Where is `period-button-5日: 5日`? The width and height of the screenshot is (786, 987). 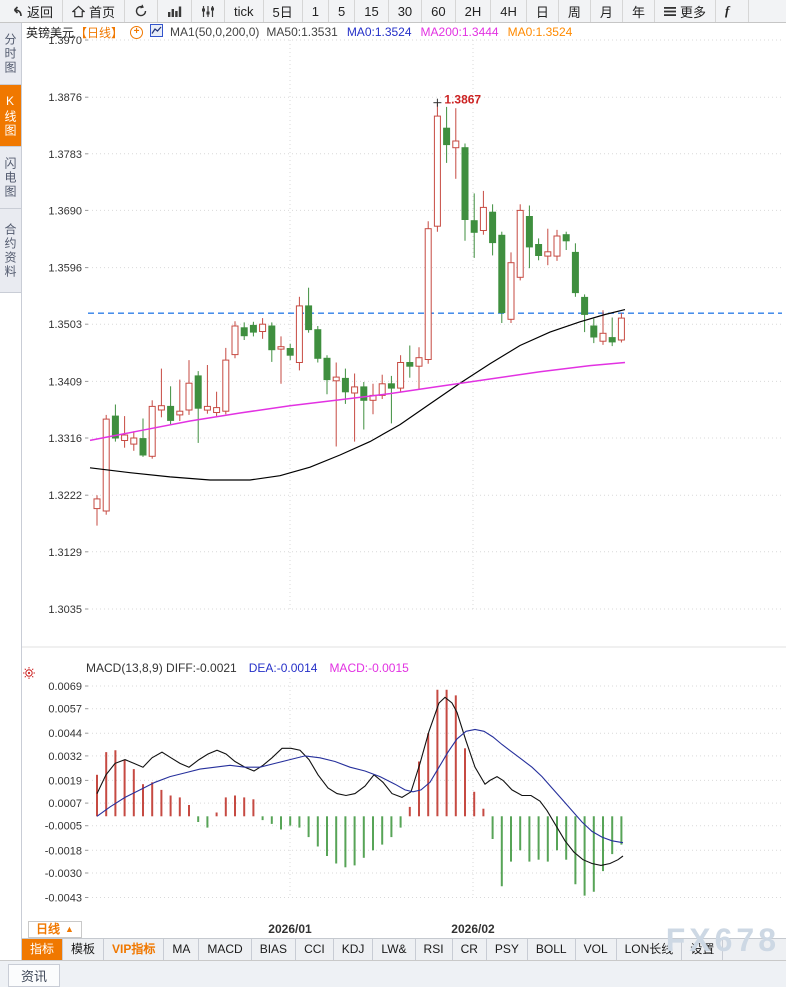 period-button-5日: 5日 is located at coordinates (283, 11).